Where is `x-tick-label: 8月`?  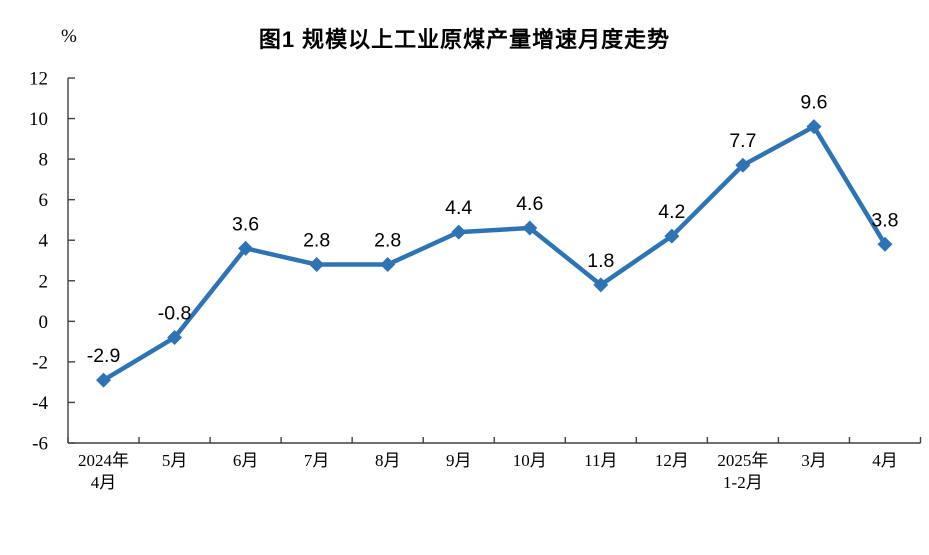
x-tick-label: 8月 is located at coordinates (388, 460).